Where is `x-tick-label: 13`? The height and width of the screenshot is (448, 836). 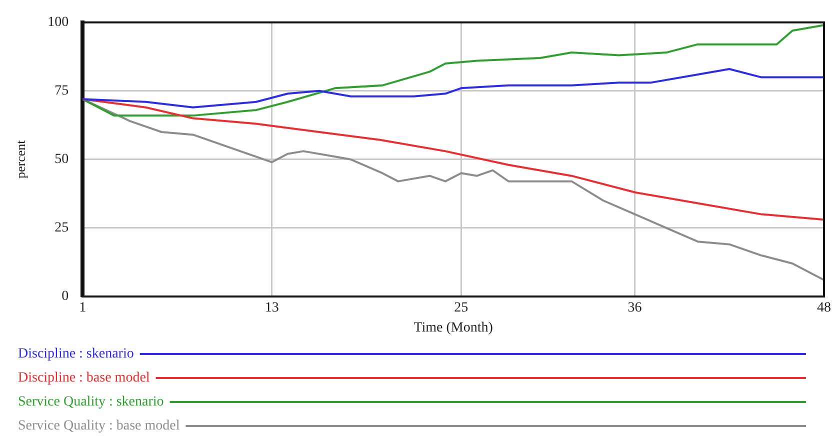 x-tick-label: 13 is located at coordinates (271, 308).